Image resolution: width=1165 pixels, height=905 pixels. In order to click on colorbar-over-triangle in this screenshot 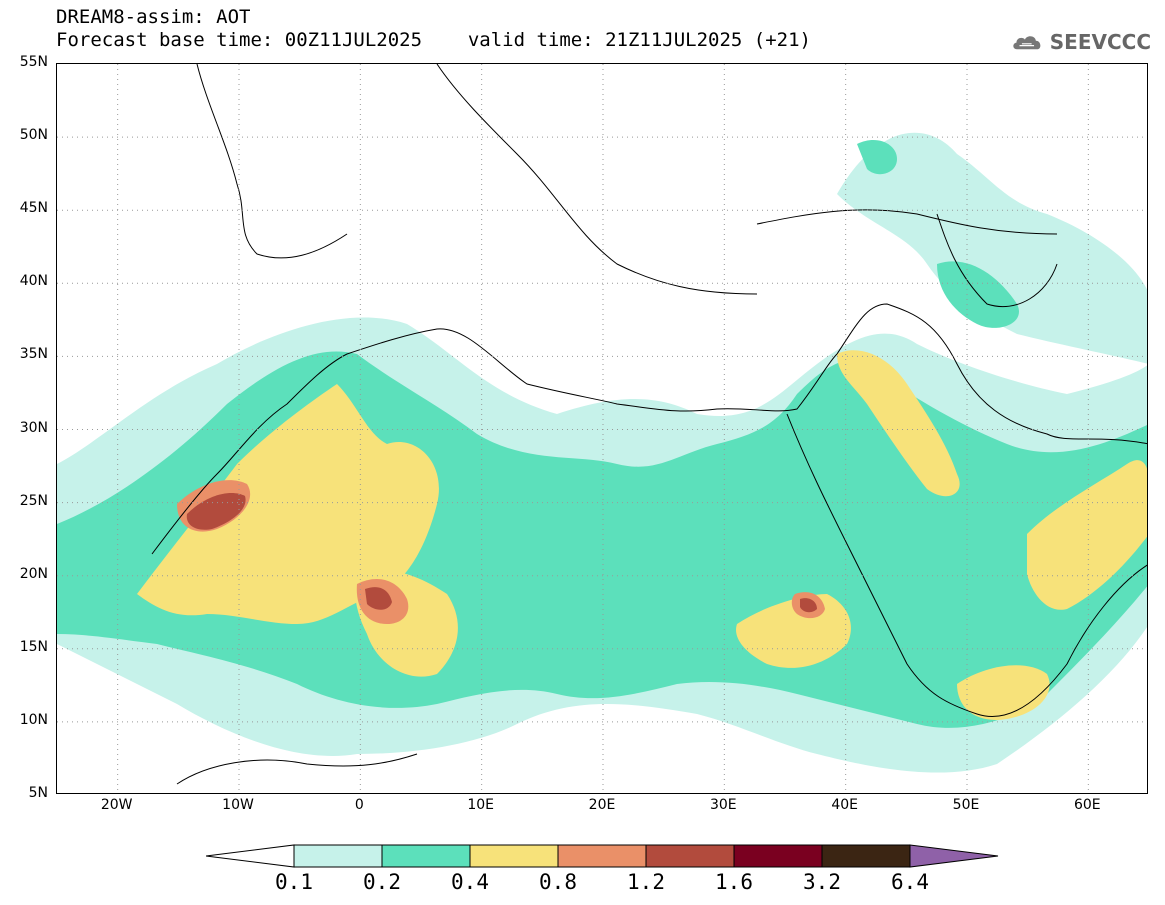, I will do `click(954, 856)`.